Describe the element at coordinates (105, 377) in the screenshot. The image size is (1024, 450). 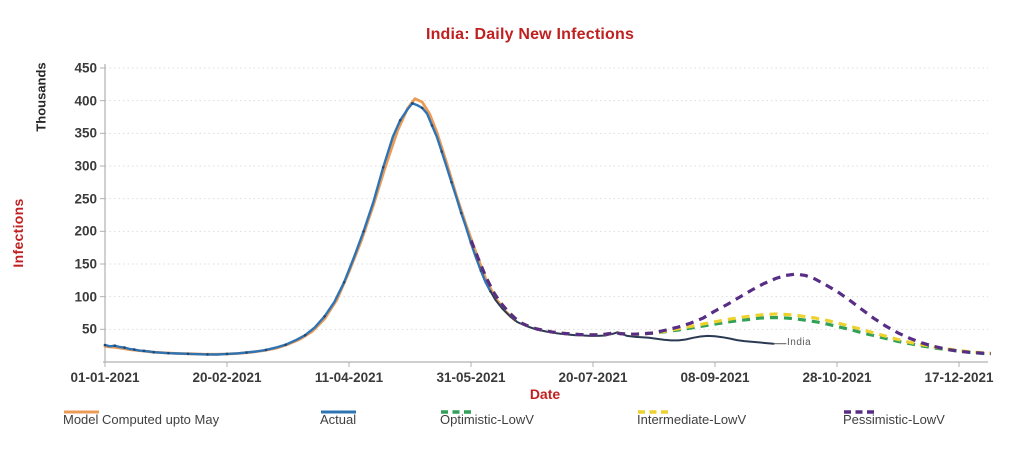
I see `x-tick-label: 01-01-2021` at that location.